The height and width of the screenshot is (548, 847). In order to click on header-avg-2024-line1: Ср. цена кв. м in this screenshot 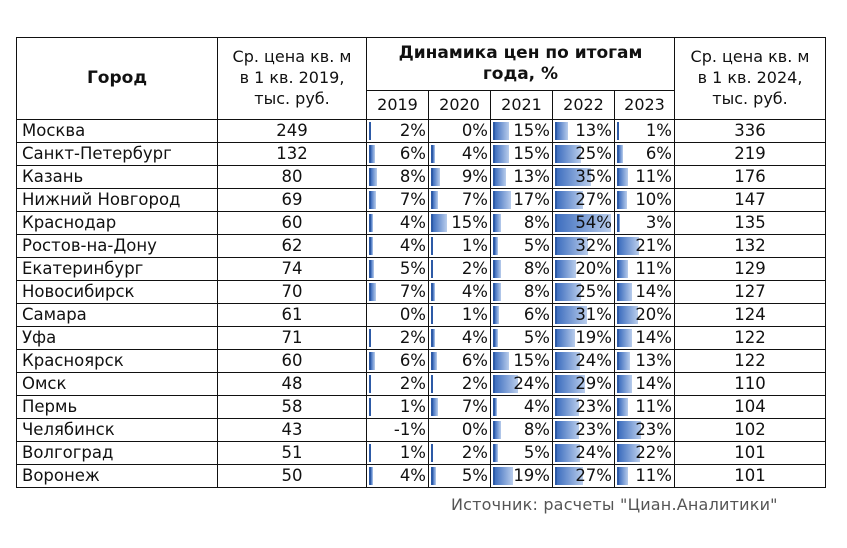, I will do `click(750, 57)`.